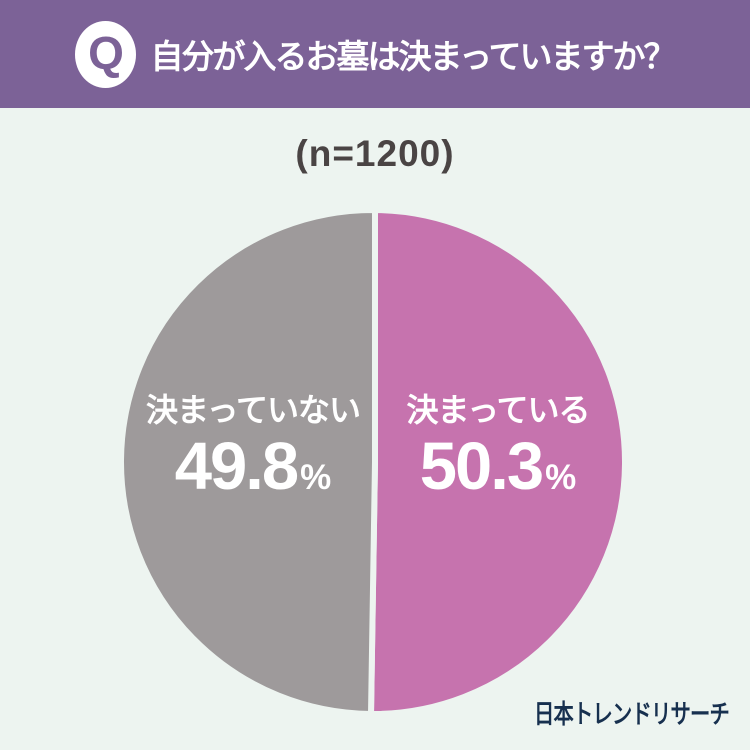 The width and height of the screenshot is (750, 750). What do you see at coordinates (631, 714) in the screenshot?
I see `source-logo: 日本トレンドリサーチ` at bounding box center [631, 714].